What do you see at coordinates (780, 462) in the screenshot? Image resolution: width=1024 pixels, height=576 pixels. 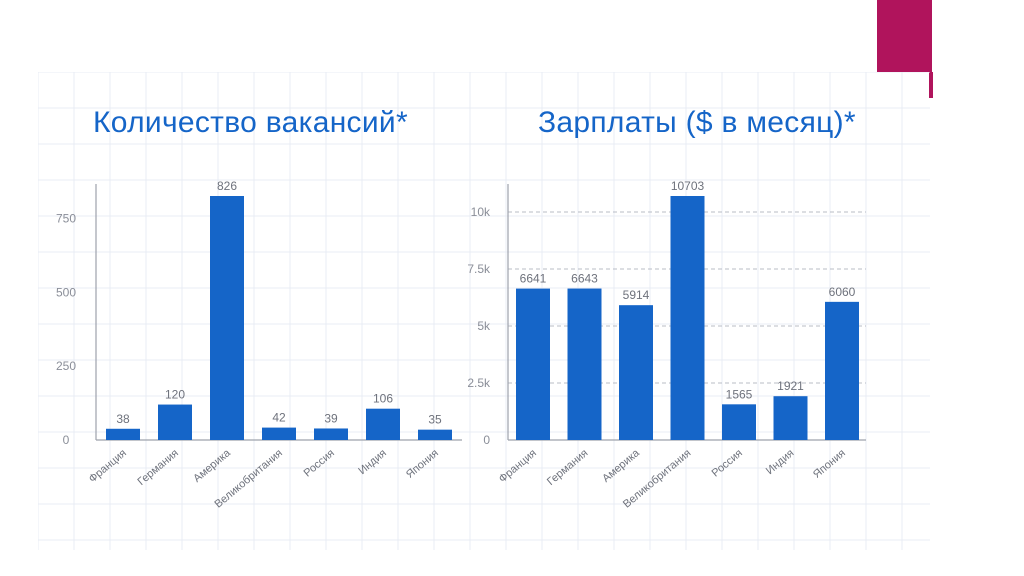 I see `category-label: Индия` at bounding box center [780, 462].